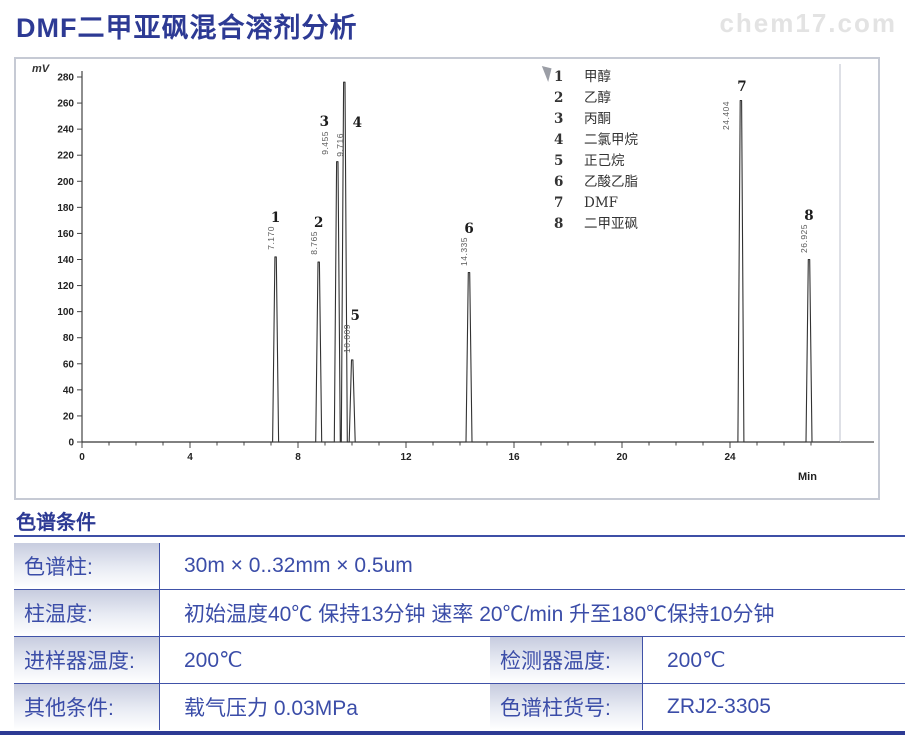  I want to click on peak-retention-time: 7.170, so click(270, 237).